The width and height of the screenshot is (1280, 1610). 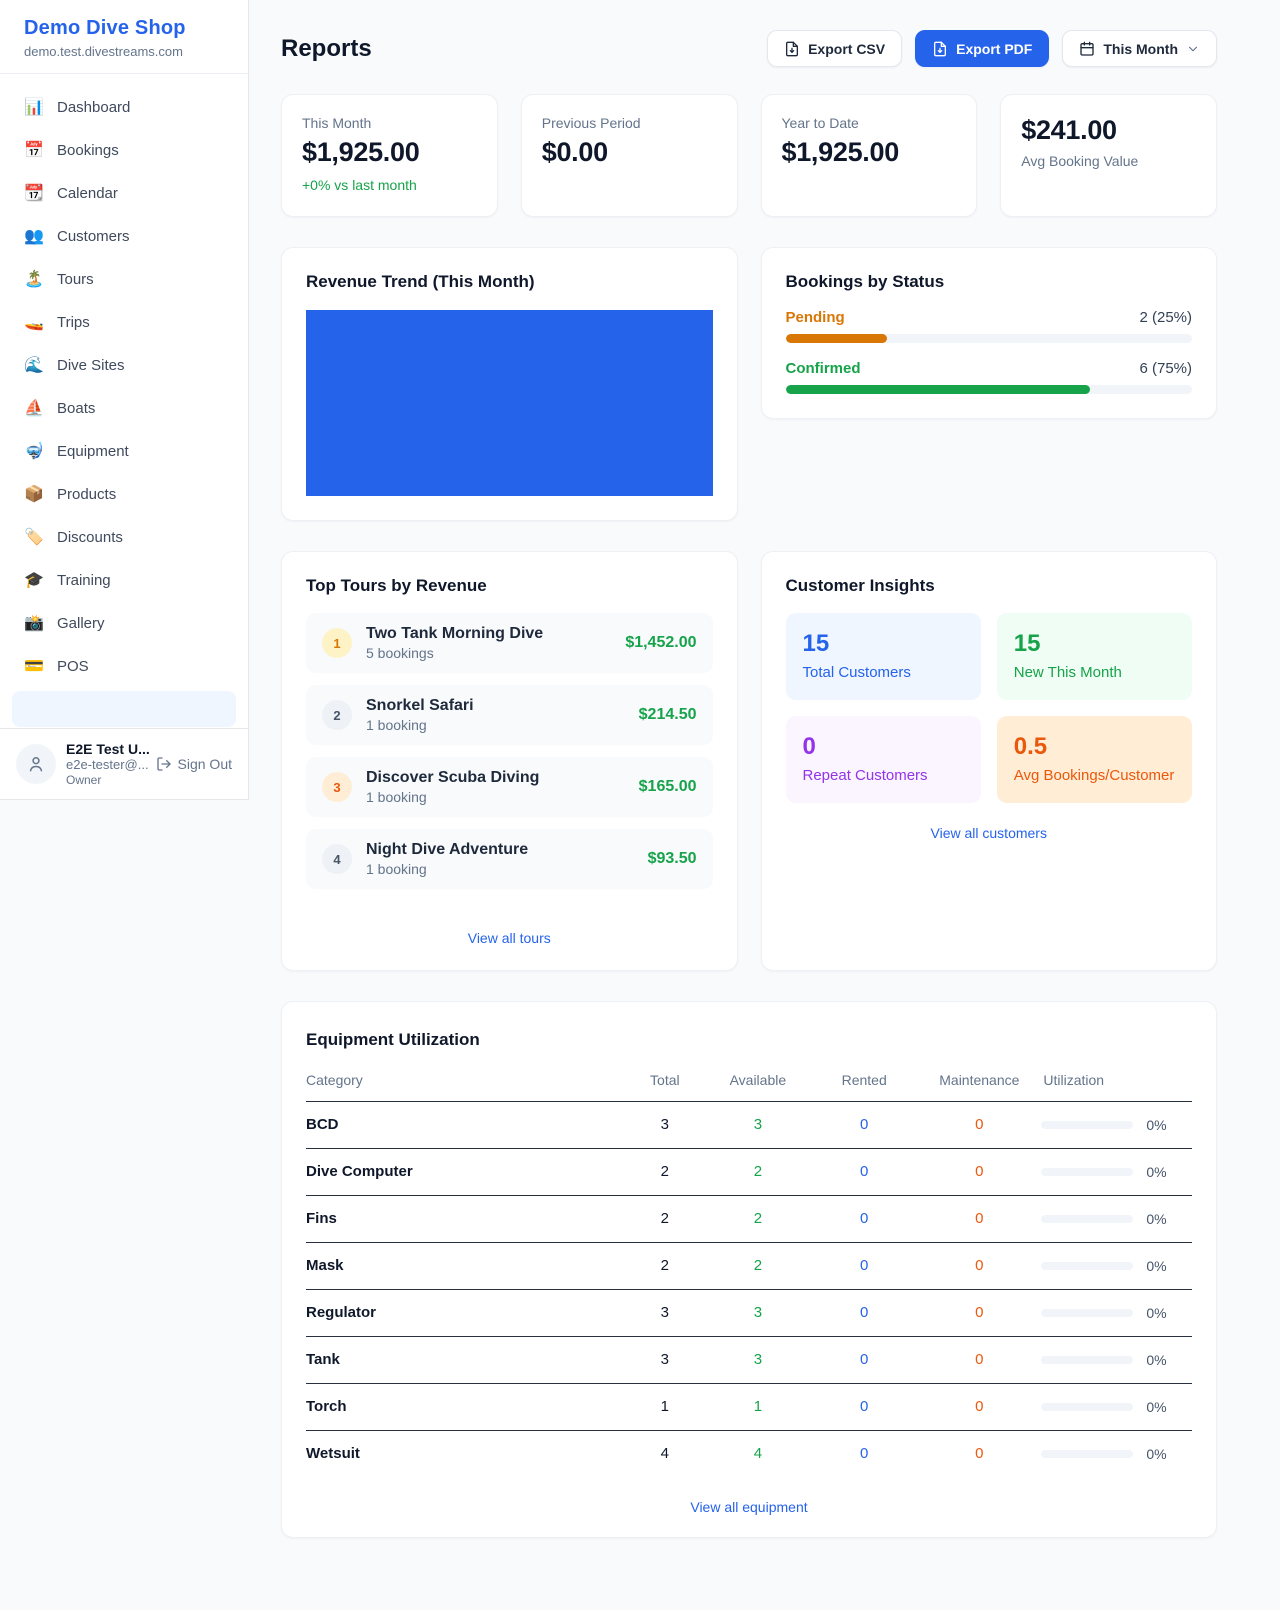 I want to click on column-header: Rented, so click(x=864, y=1085).